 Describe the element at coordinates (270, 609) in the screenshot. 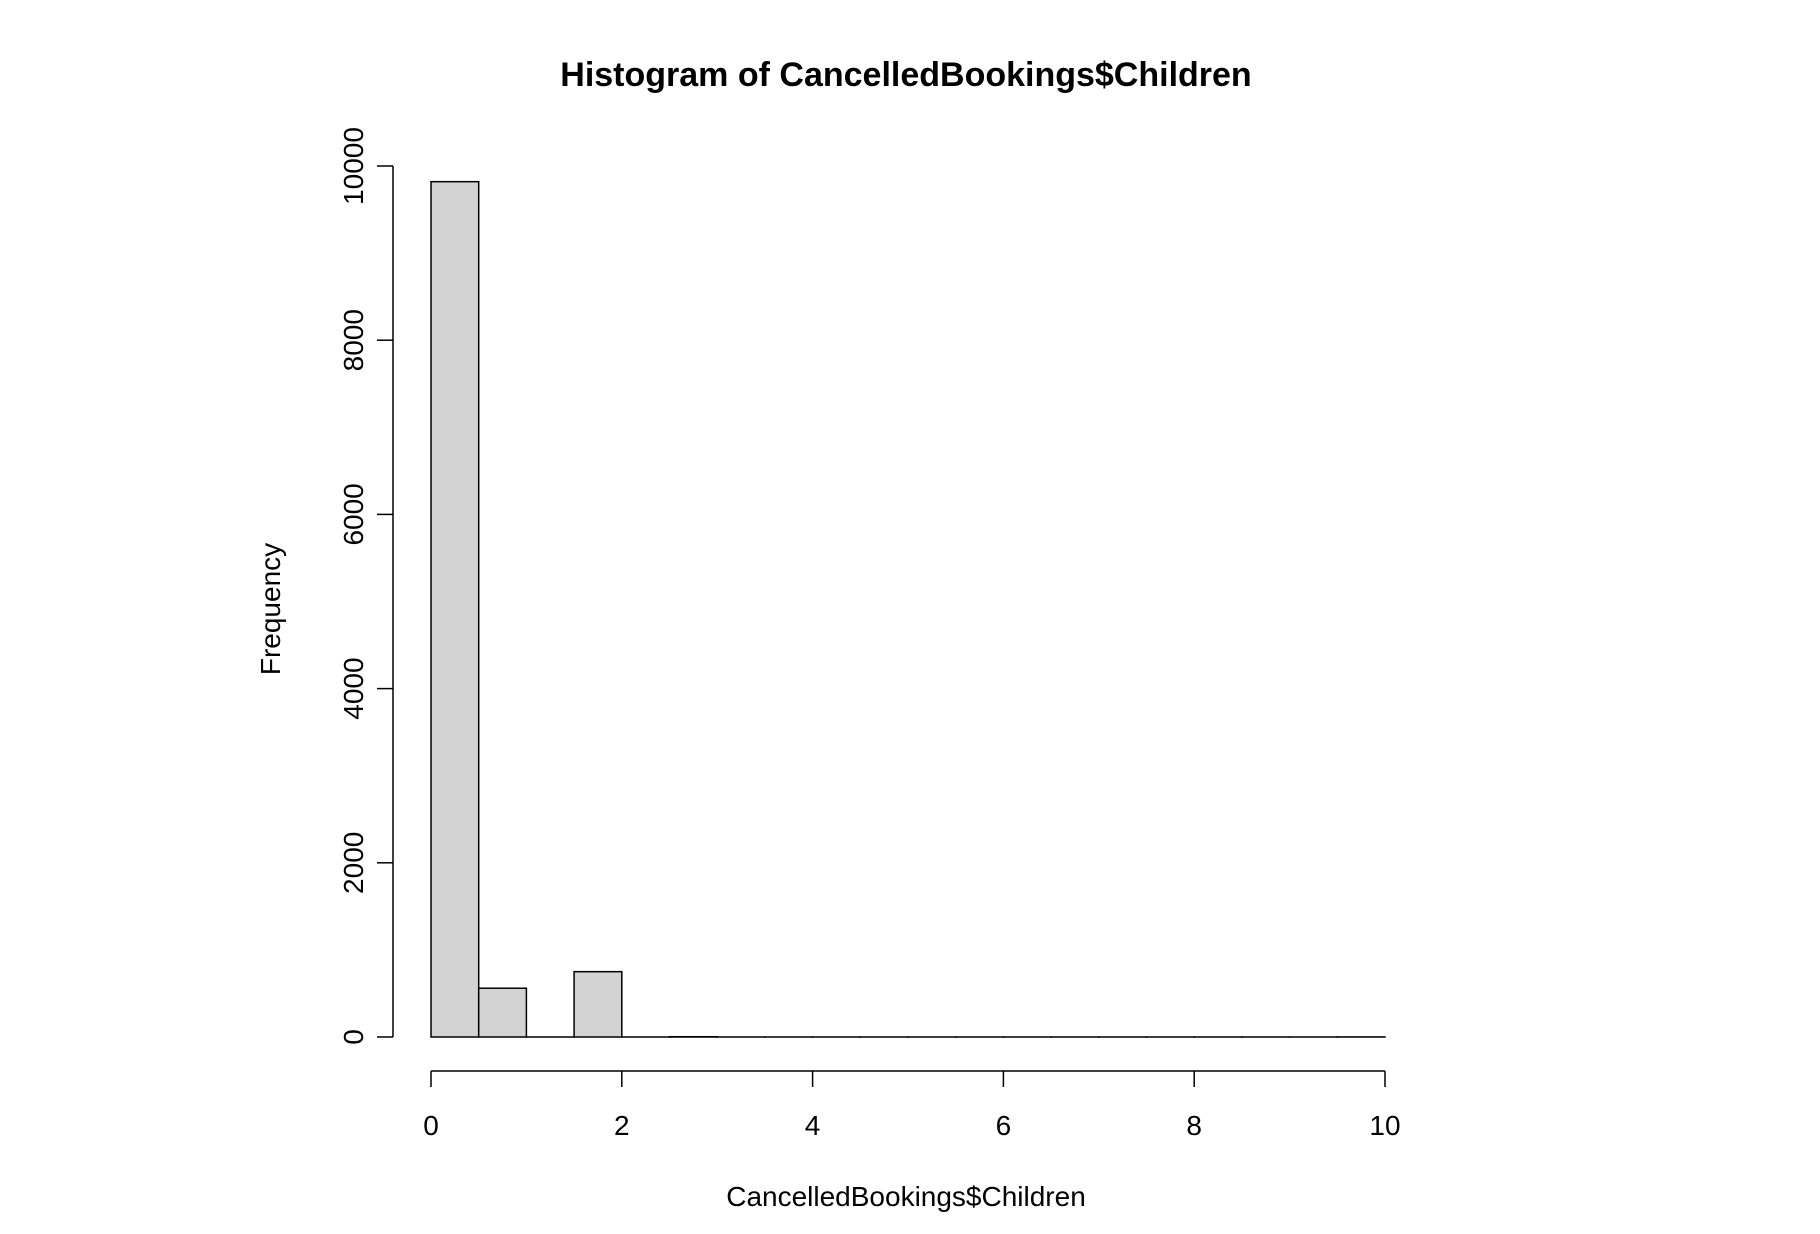

I see `y-axis-label: Frequency` at that location.